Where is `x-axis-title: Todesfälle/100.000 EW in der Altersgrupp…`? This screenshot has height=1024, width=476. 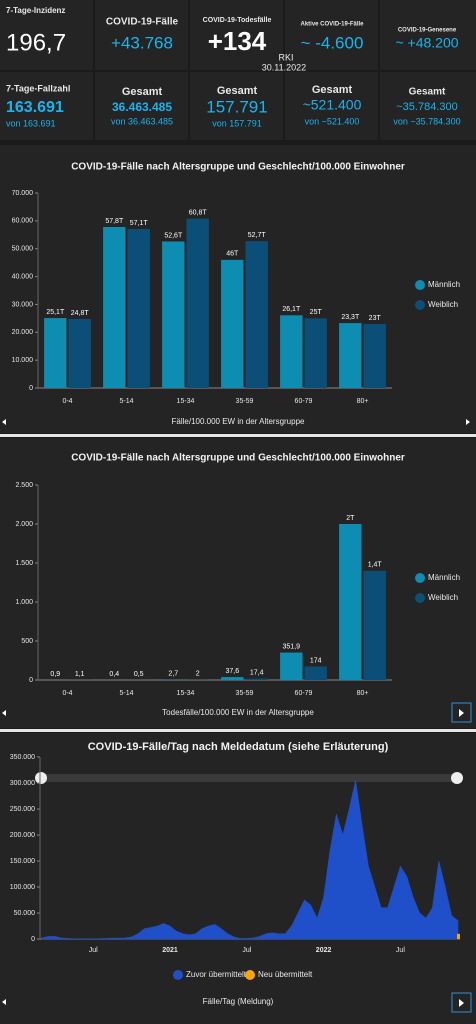 x-axis-title: Todesfälle/100.000 EW in der Altersgrupp… is located at coordinates (238, 712).